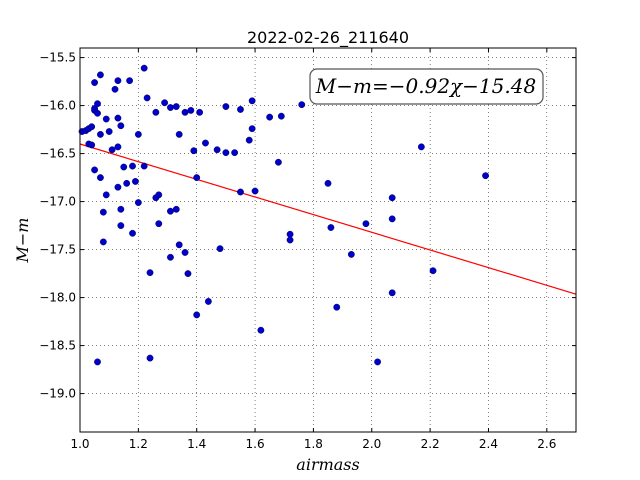 The width and height of the screenshot is (640, 480). I want to click on y-tick-label: −16.5, so click(57, 154).